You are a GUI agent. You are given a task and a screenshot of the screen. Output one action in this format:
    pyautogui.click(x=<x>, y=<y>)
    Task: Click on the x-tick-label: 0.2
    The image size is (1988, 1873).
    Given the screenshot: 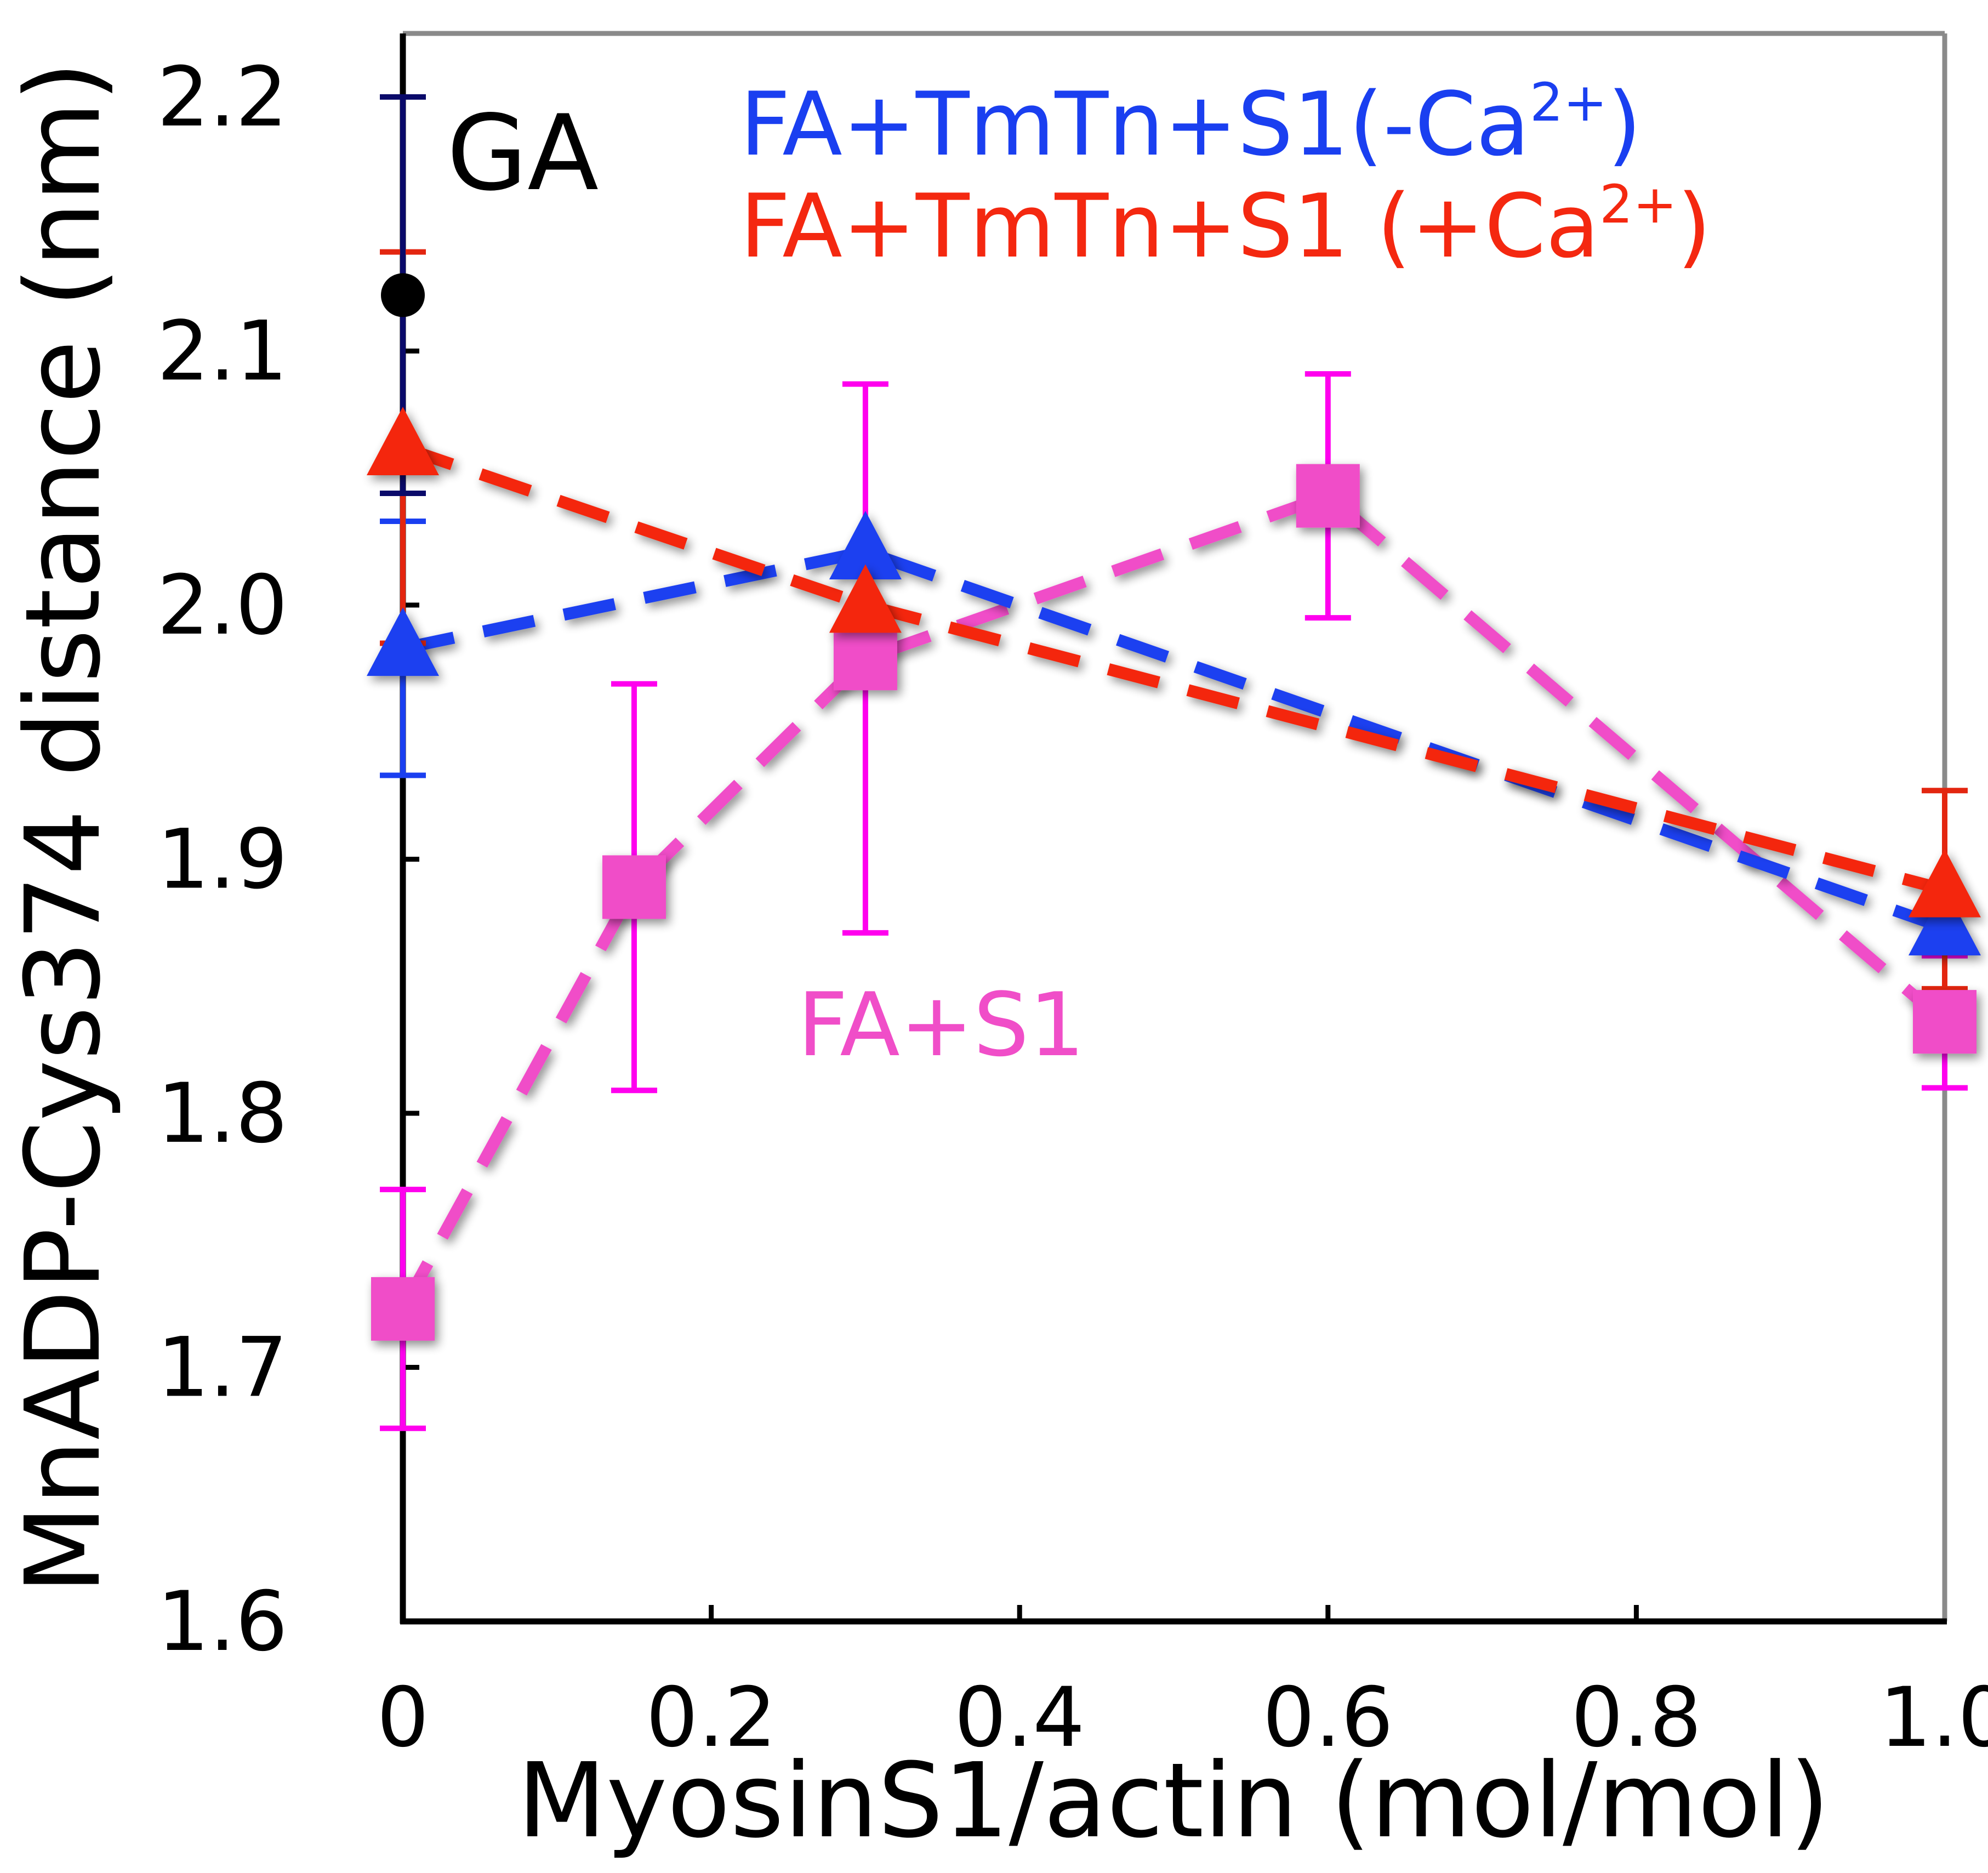 What is the action you would take?
    pyautogui.click(x=711, y=1718)
    